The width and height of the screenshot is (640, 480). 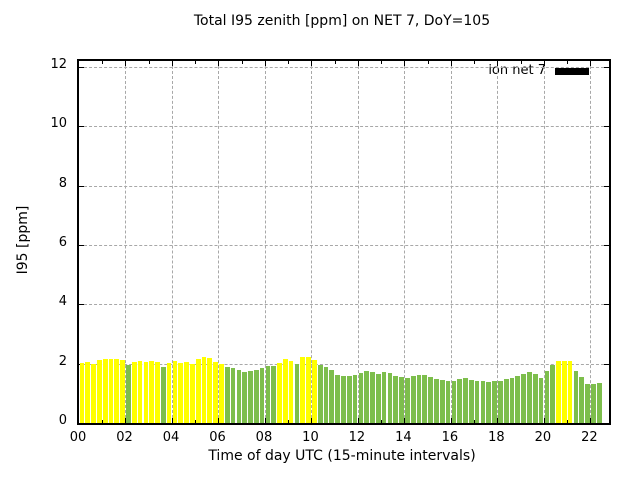 What do you see at coordinates (264, 437) in the screenshot?
I see `x-tick-label: 08` at bounding box center [264, 437].